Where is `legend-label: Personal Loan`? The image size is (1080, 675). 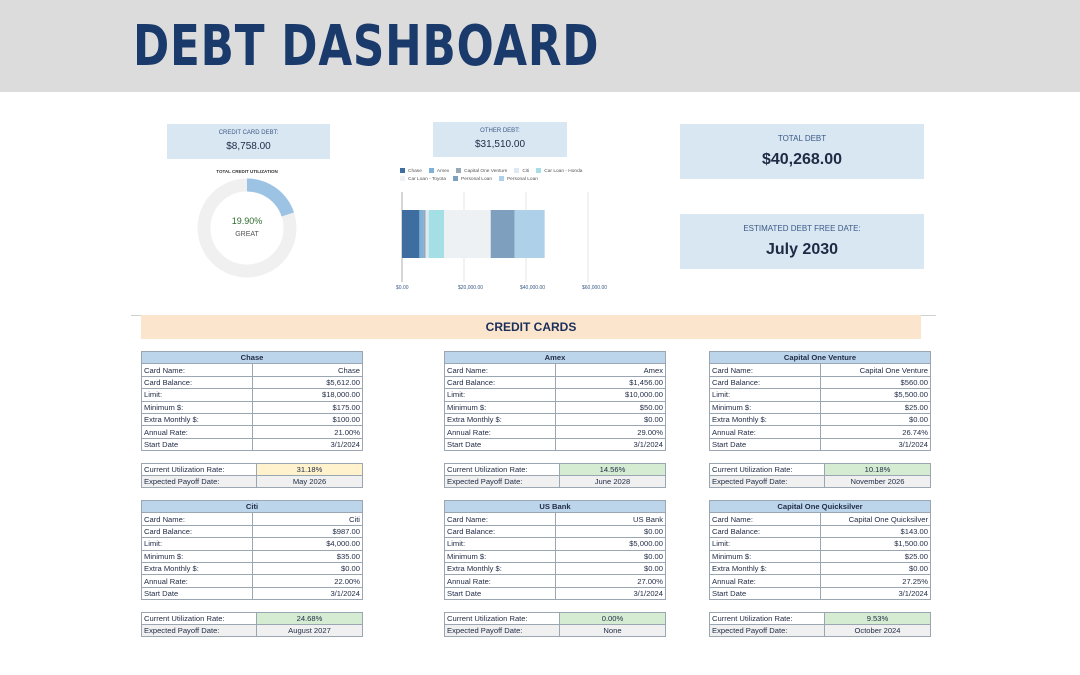
legend-label: Personal Loan is located at coordinates (476, 179).